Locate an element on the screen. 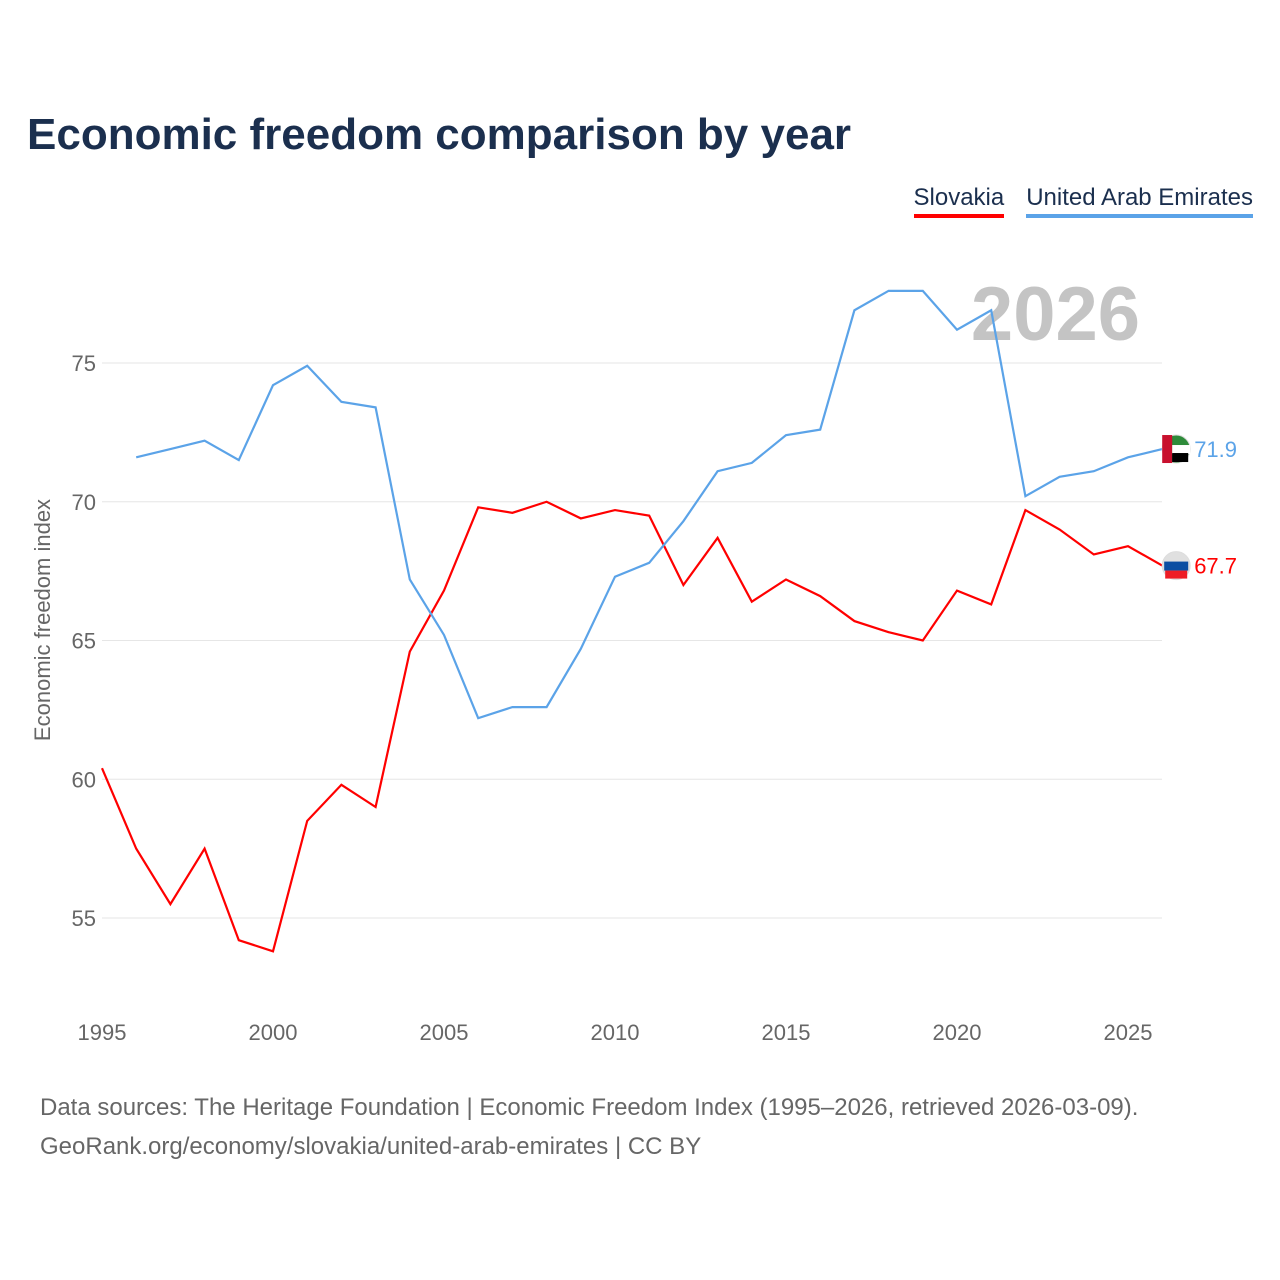  x-tick-label: 2000 is located at coordinates (273, 1032).